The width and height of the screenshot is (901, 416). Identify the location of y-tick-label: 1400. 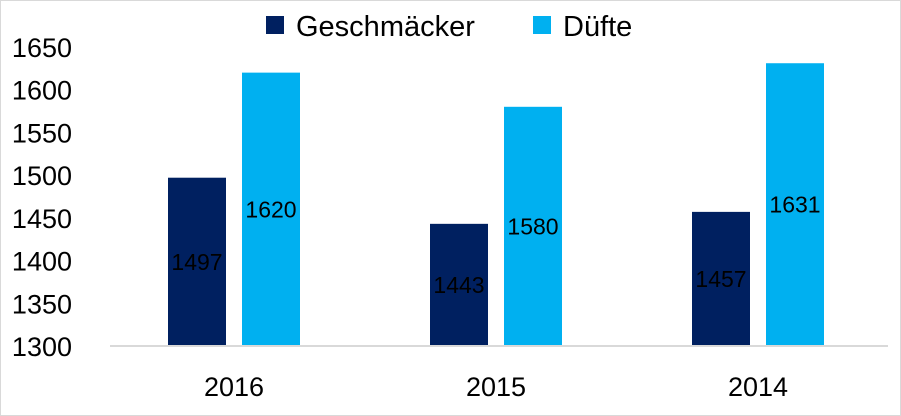
(42, 262).